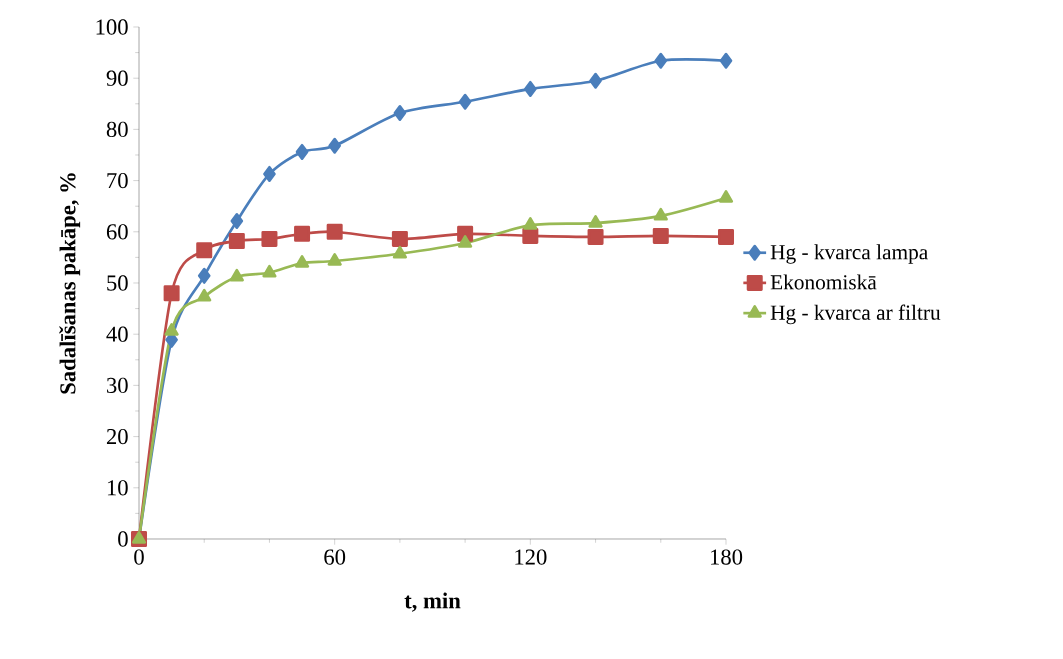 This screenshot has height=659, width=1063. What do you see at coordinates (531, 557) in the screenshot?
I see `x-tick-label: 120` at bounding box center [531, 557].